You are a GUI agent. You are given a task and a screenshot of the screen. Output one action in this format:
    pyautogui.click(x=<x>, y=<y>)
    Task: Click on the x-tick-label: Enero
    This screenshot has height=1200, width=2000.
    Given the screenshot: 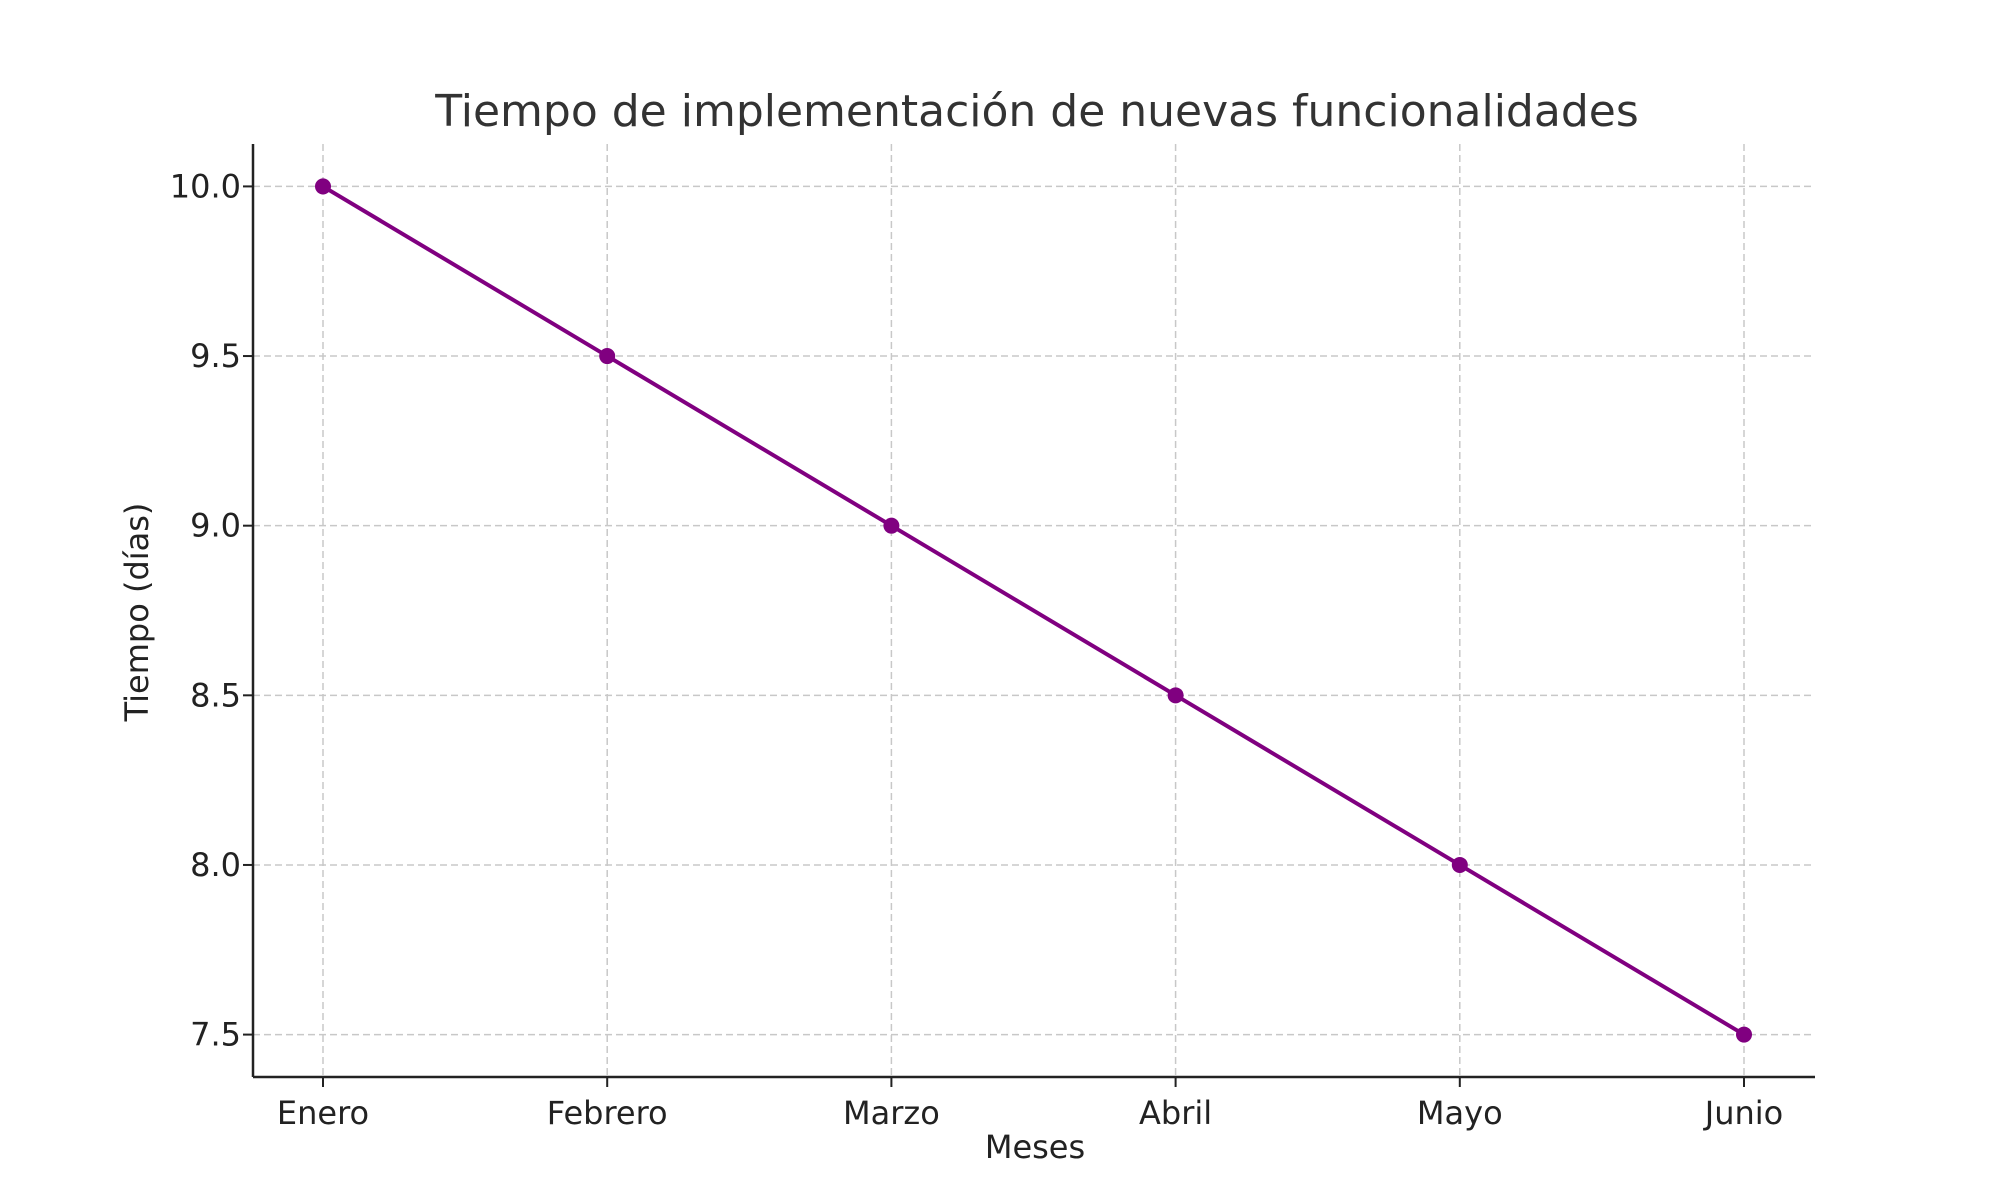 What is the action you would take?
    pyautogui.click(x=323, y=1113)
    